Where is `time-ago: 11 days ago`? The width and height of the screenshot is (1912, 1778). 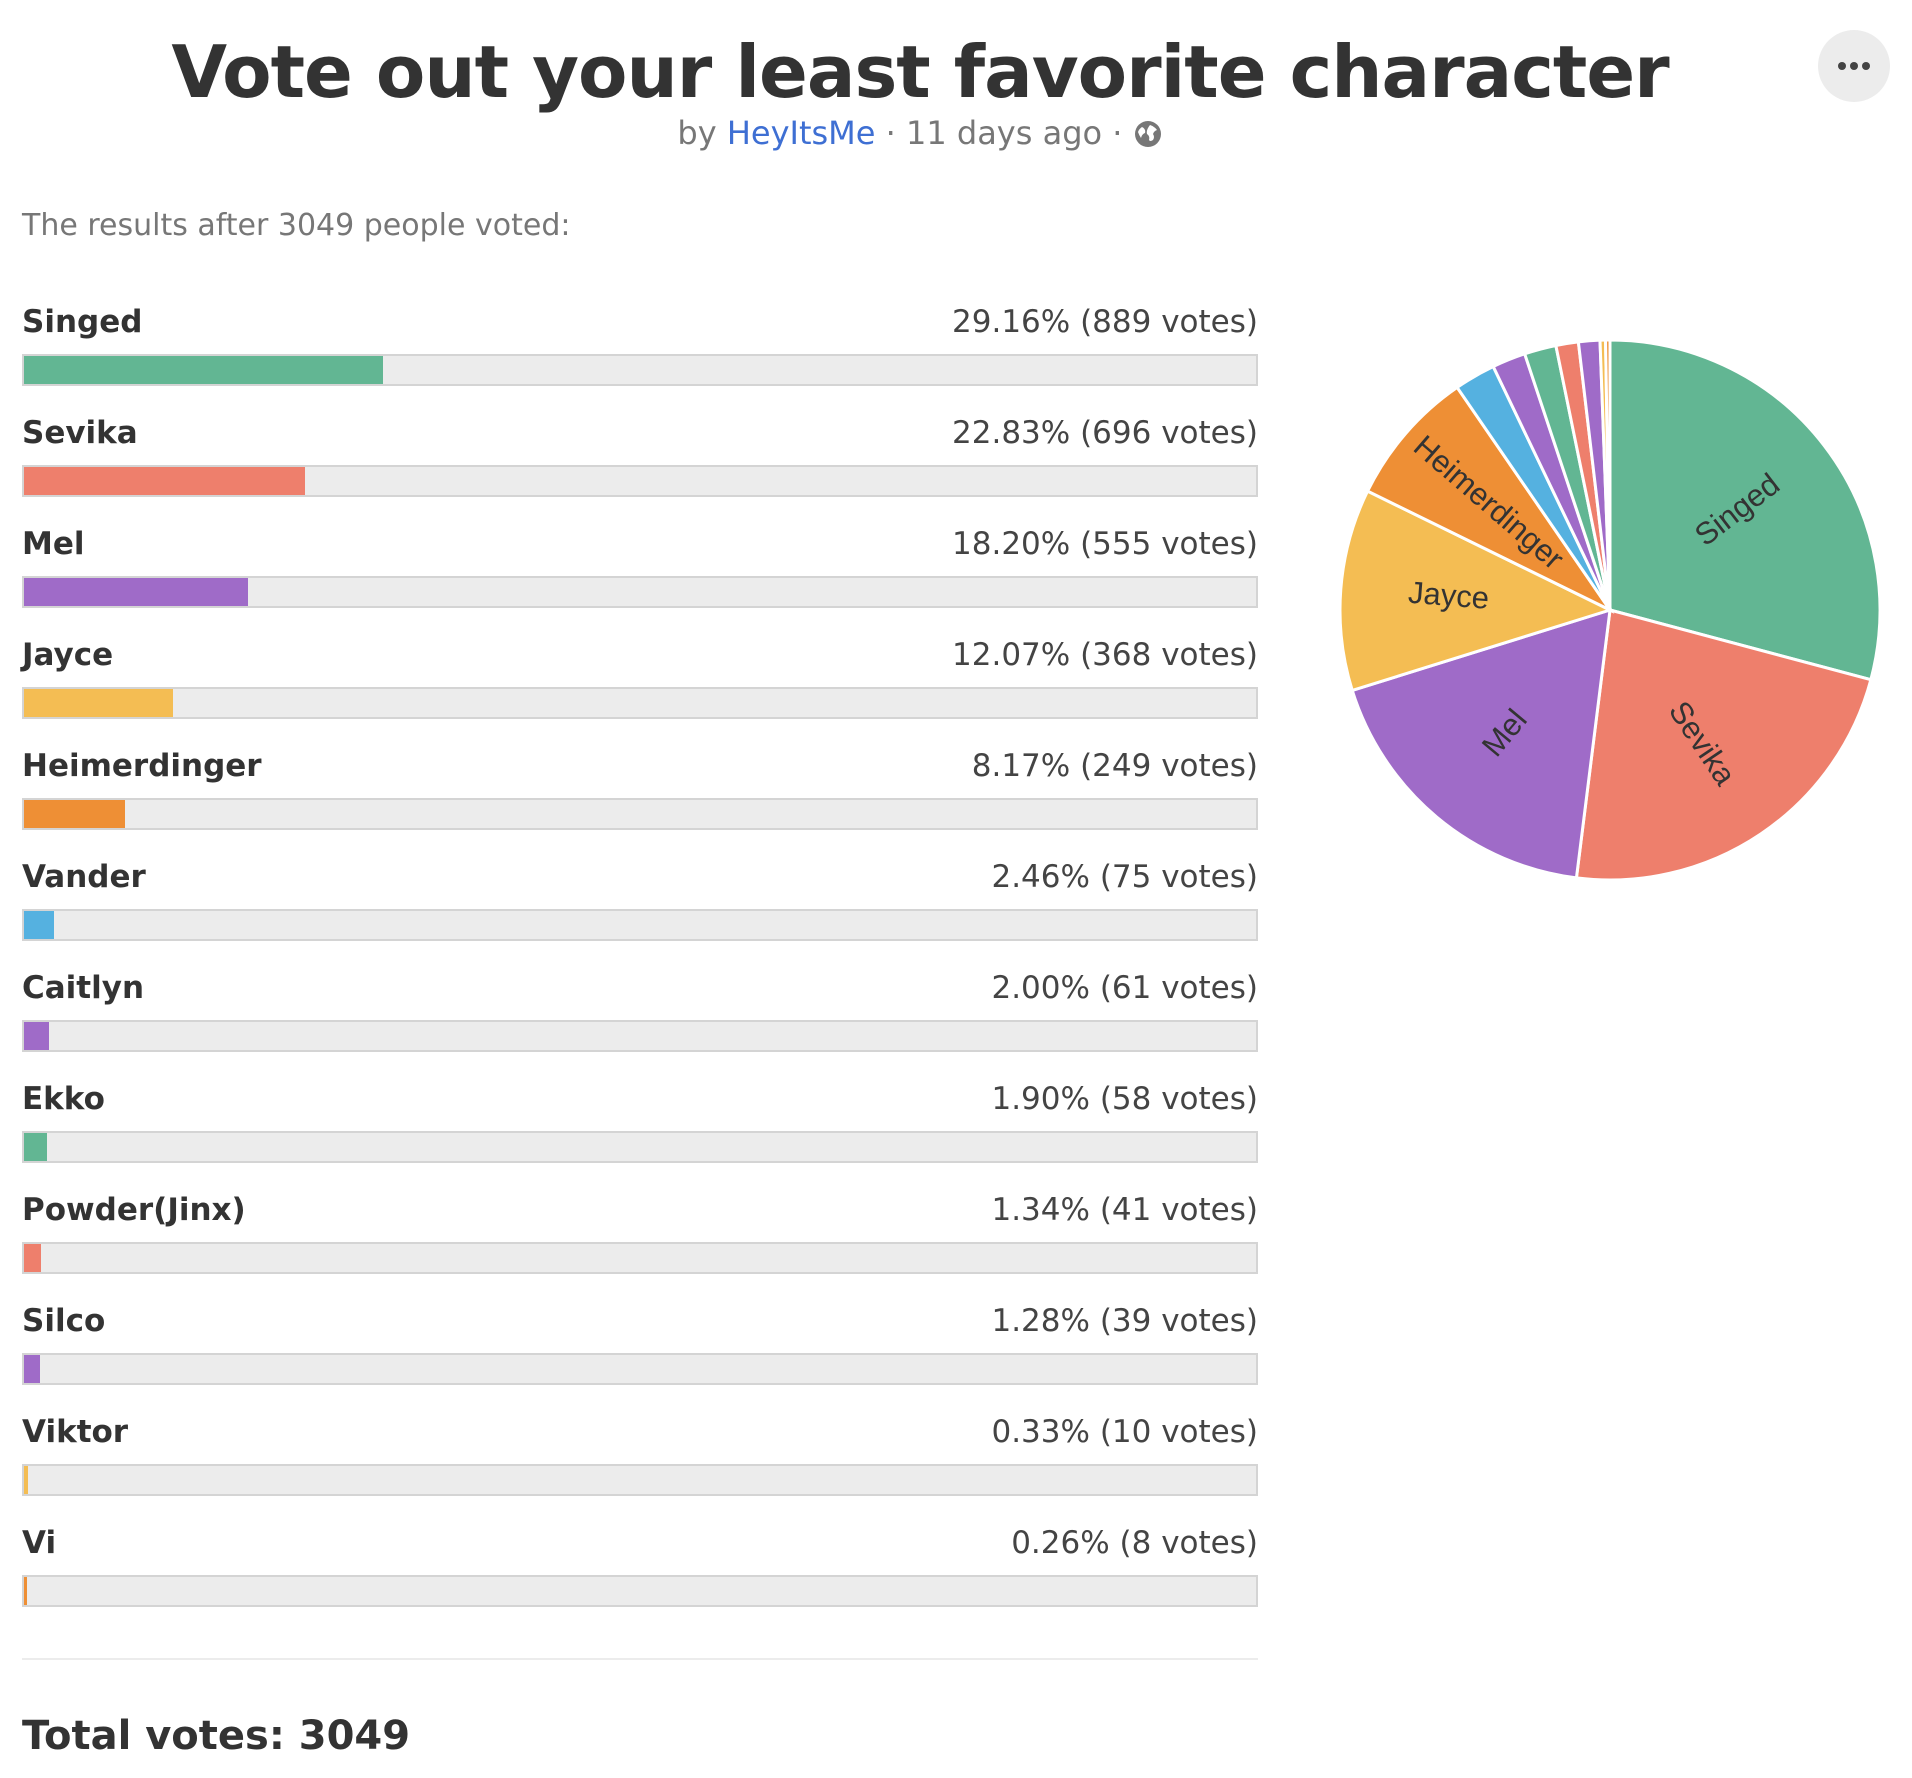 time-ago: 11 days ago is located at coordinates (1004, 133).